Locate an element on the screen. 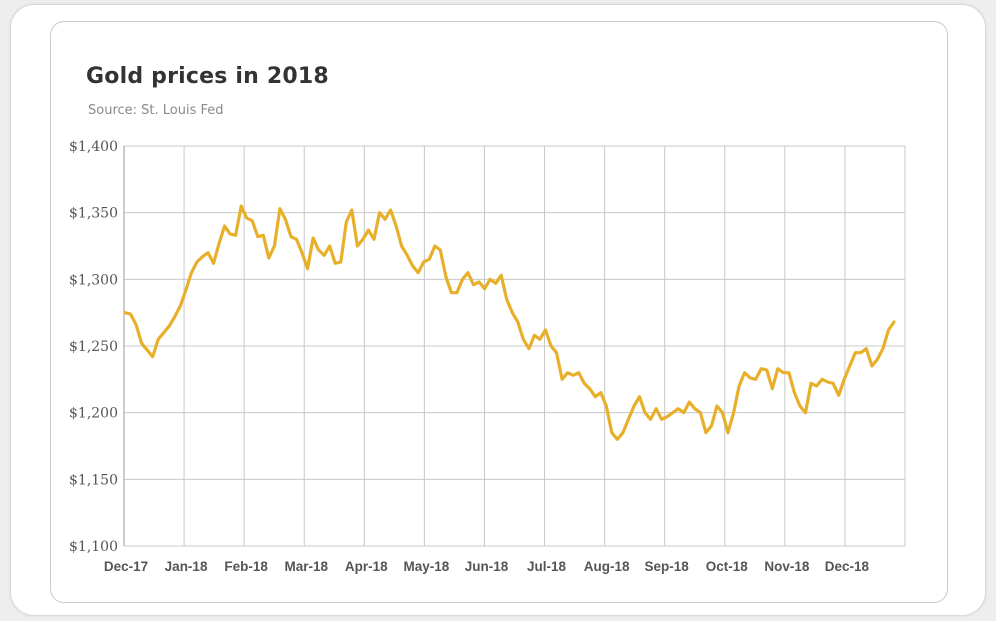  chart-subtitle: Source: St. Louis Fed is located at coordinates (156, 110).